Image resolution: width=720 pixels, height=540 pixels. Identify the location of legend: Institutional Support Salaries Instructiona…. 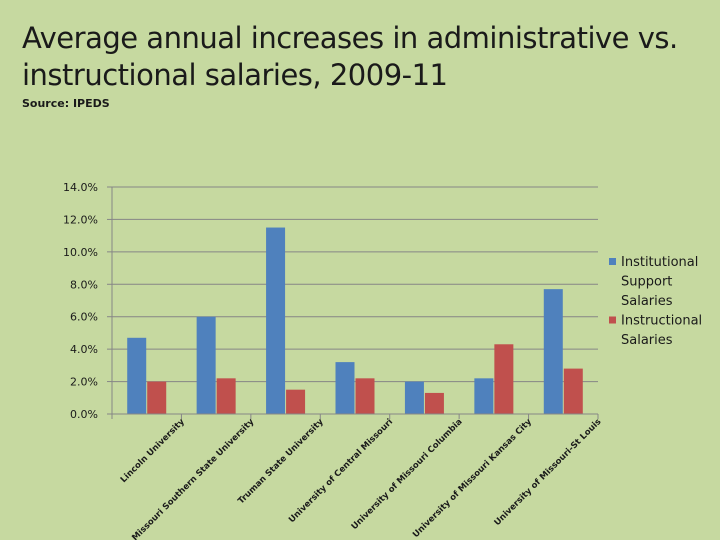
(655, 301).